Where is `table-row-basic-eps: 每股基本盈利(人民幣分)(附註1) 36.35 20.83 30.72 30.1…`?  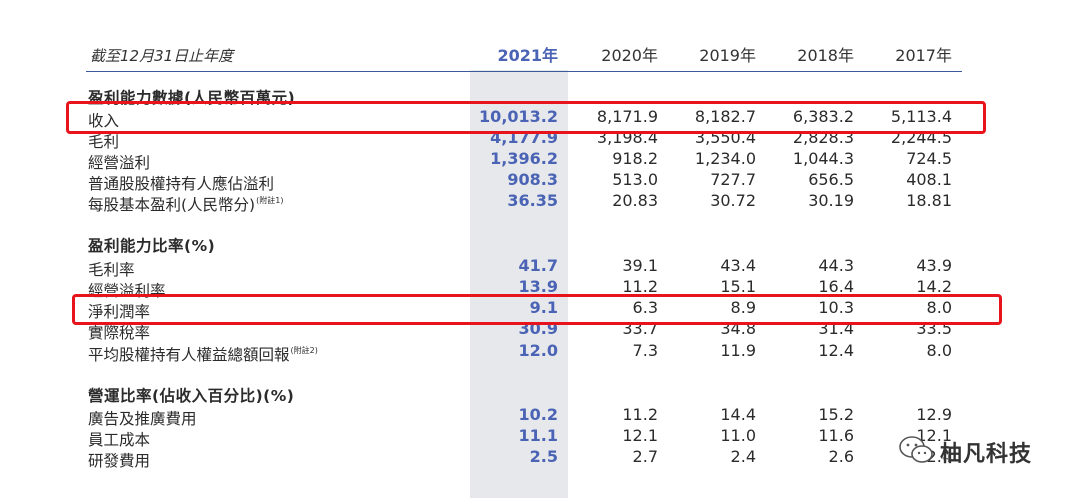 table-row-basic-eps: 每股基本盈利(人民幣分)(附註1) 36.35 20.83 30.72 30.1… is located at coordinates (540, 202).